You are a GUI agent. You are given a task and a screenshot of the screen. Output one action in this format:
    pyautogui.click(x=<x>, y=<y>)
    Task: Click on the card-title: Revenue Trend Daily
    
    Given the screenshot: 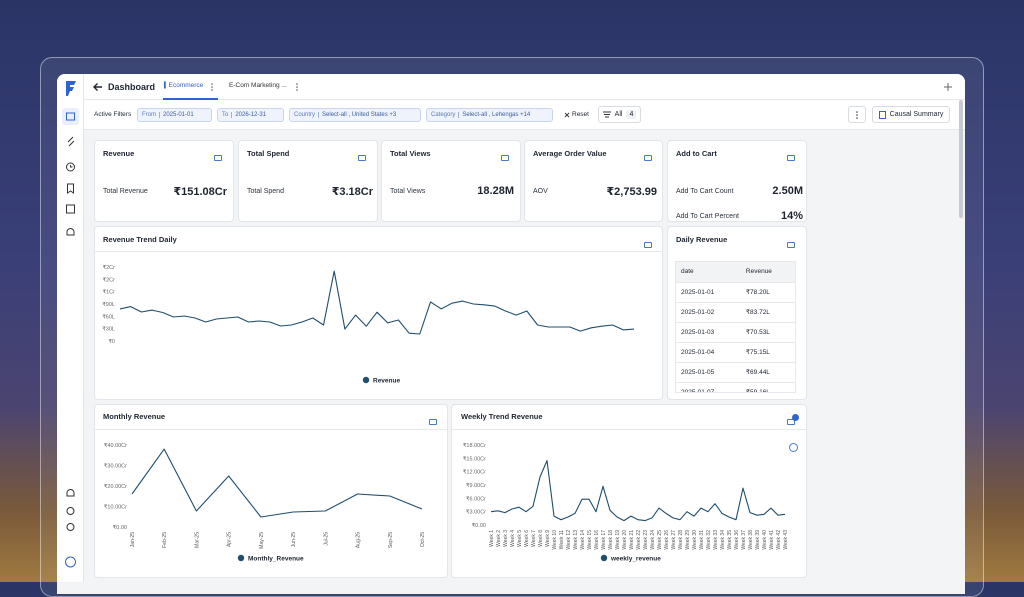 What is the action you would take?
    pyautogui.click(x=140, y=239)
    